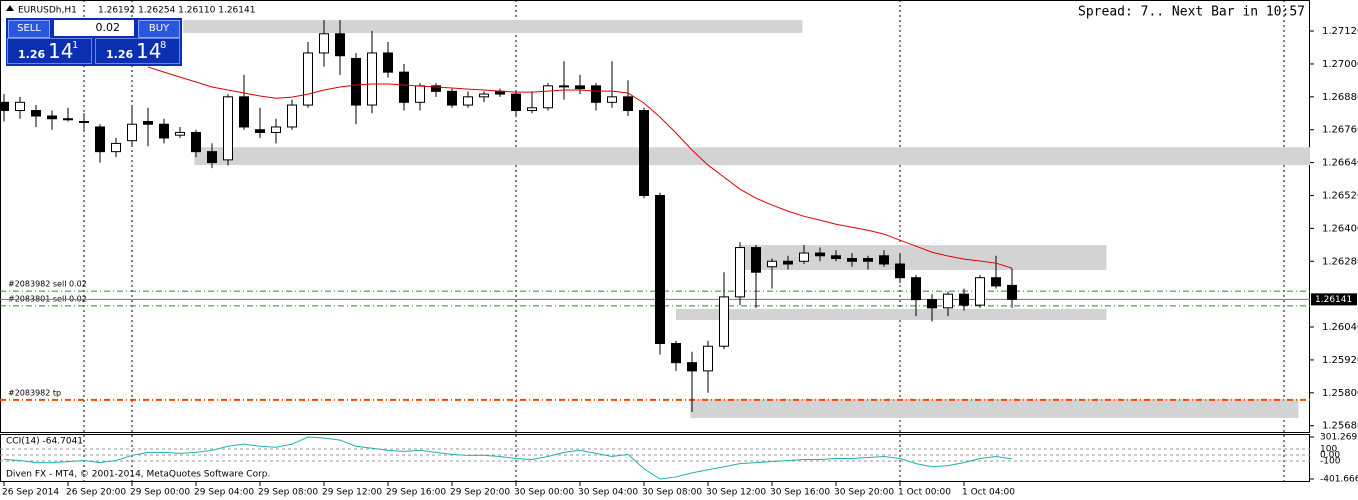 The image size is (1358, 500). Describe the element at coordinates (1340, 261) in the screenshot. I see `y-tick-label: 1.26280` at that location.